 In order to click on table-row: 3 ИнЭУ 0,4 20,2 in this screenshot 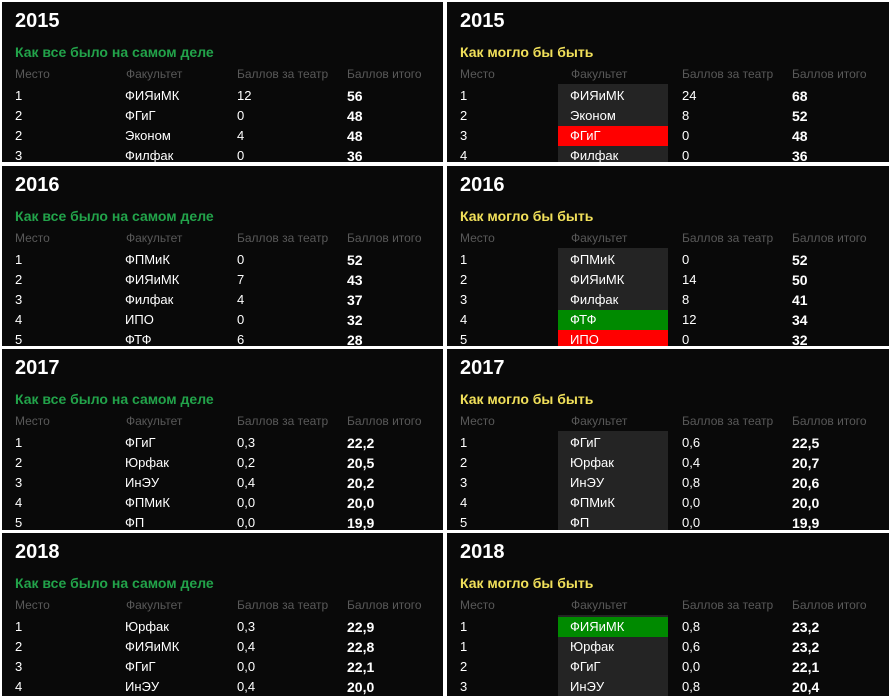, I will do `click(222, 483)`.